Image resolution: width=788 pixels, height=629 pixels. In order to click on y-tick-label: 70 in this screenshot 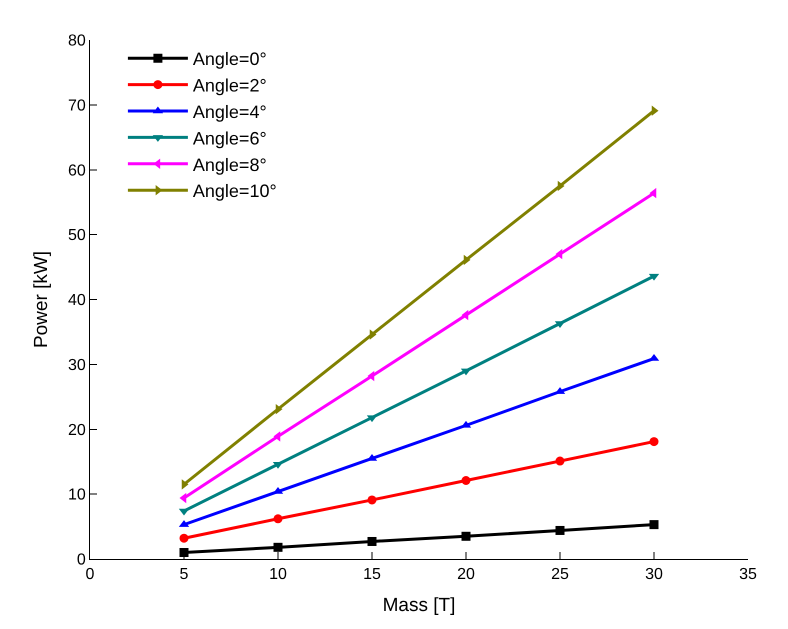, I will do `click(77, 105)`.